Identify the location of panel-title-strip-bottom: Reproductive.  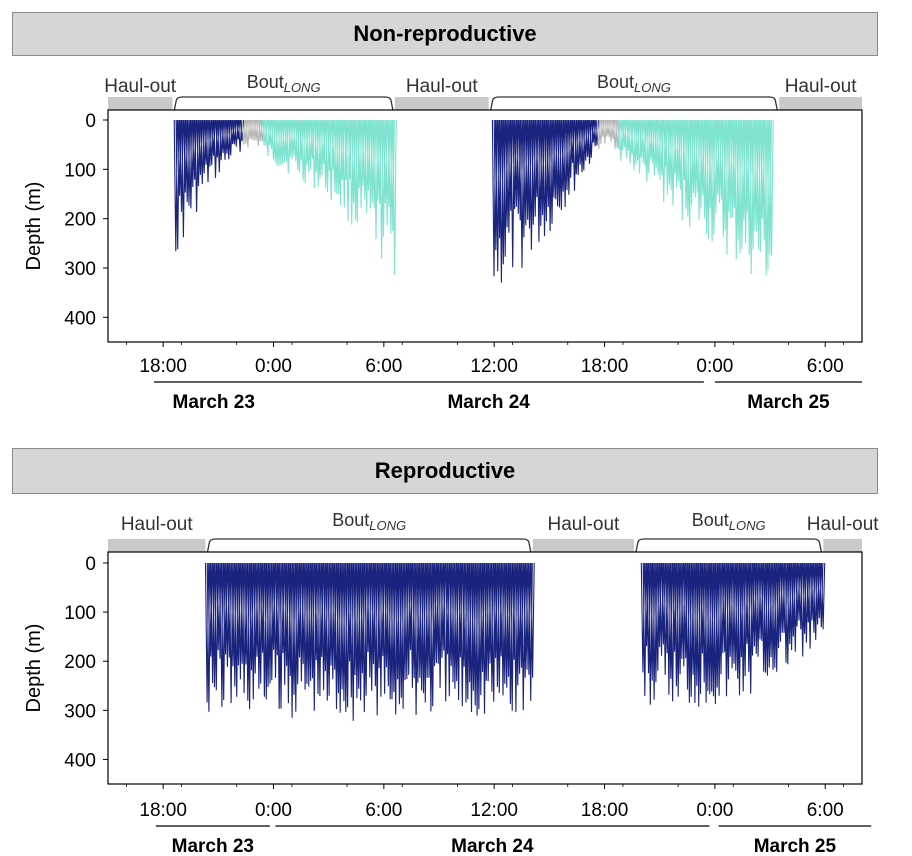
(445, 471).